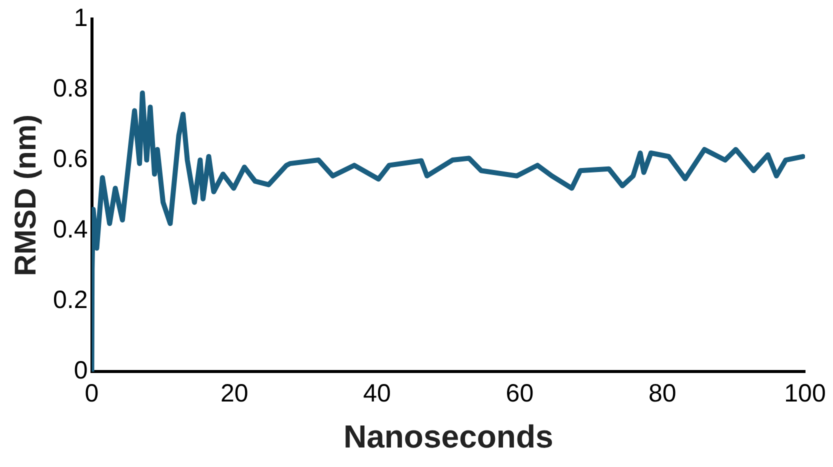  I want to click on y-axis-title: RMSD (nm), so click(25, 195).